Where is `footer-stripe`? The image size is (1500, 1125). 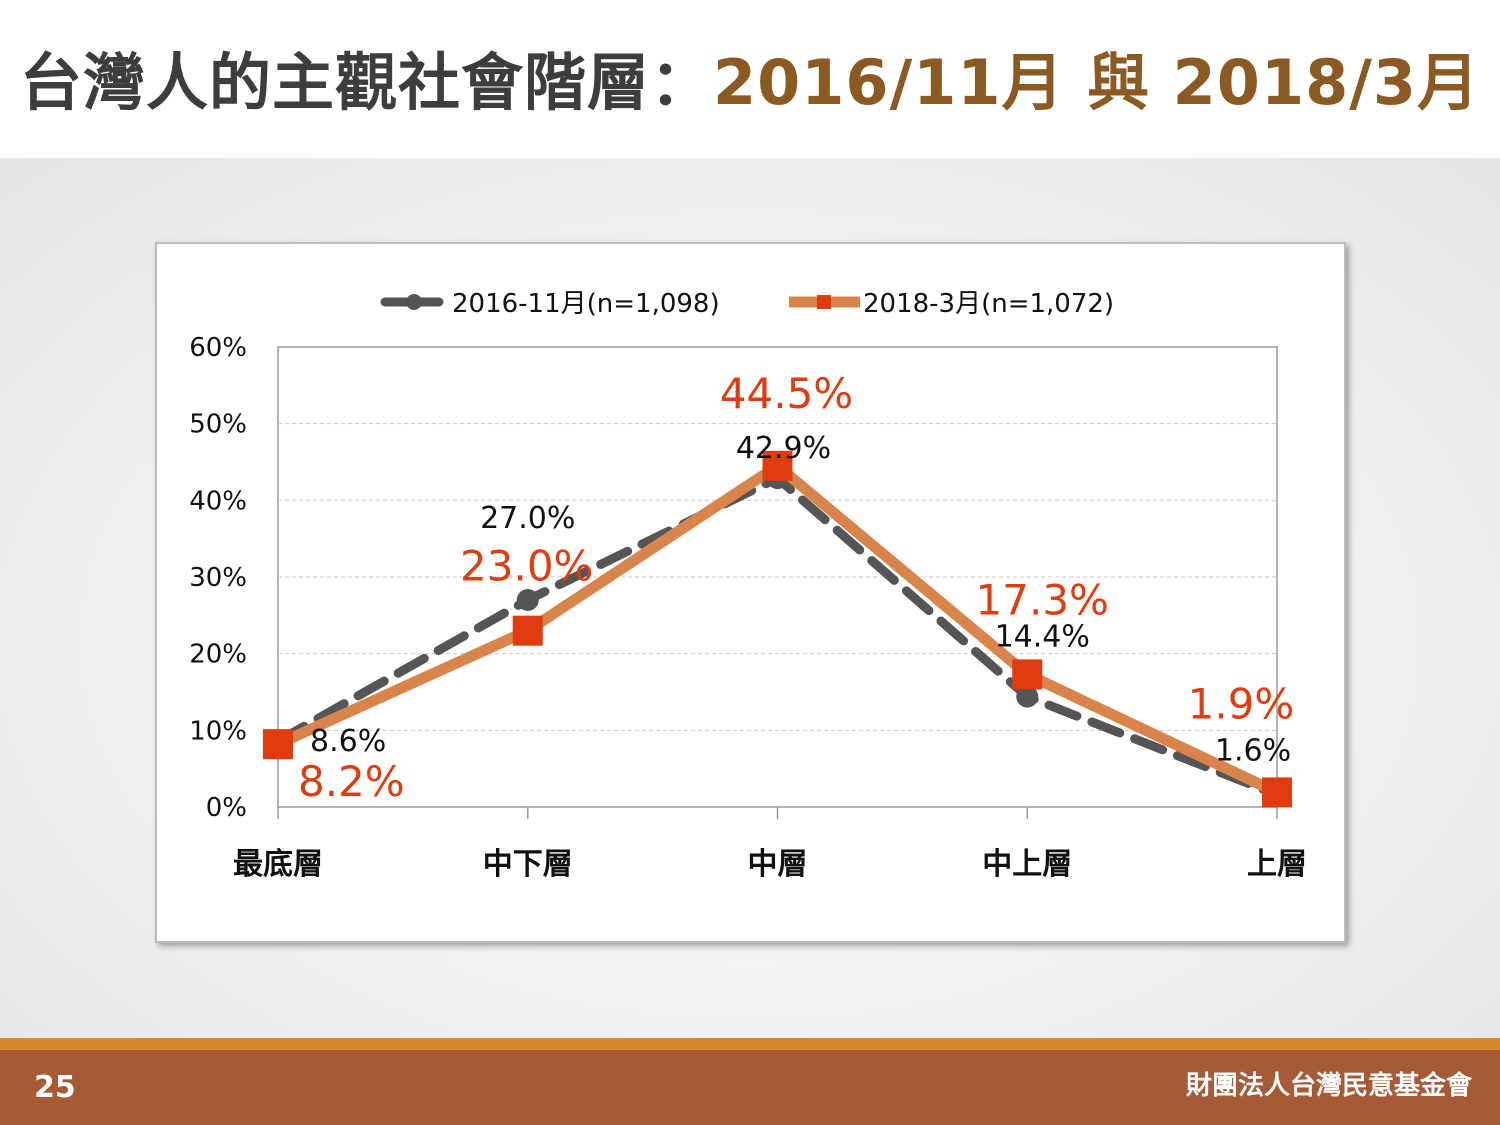 footer-stripe is located at coordinates (750, 1044).